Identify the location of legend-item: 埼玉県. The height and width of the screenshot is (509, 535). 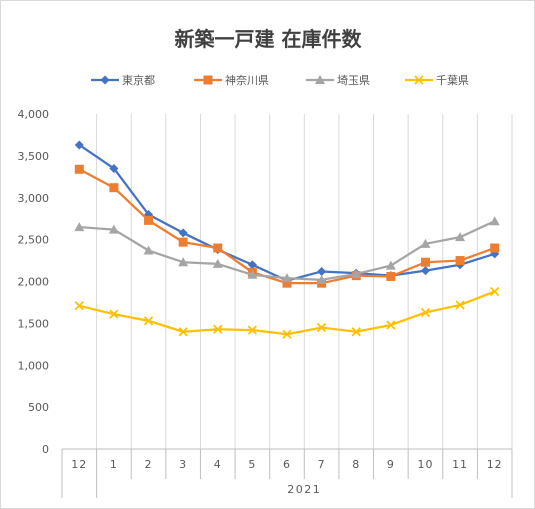
(338, 80).